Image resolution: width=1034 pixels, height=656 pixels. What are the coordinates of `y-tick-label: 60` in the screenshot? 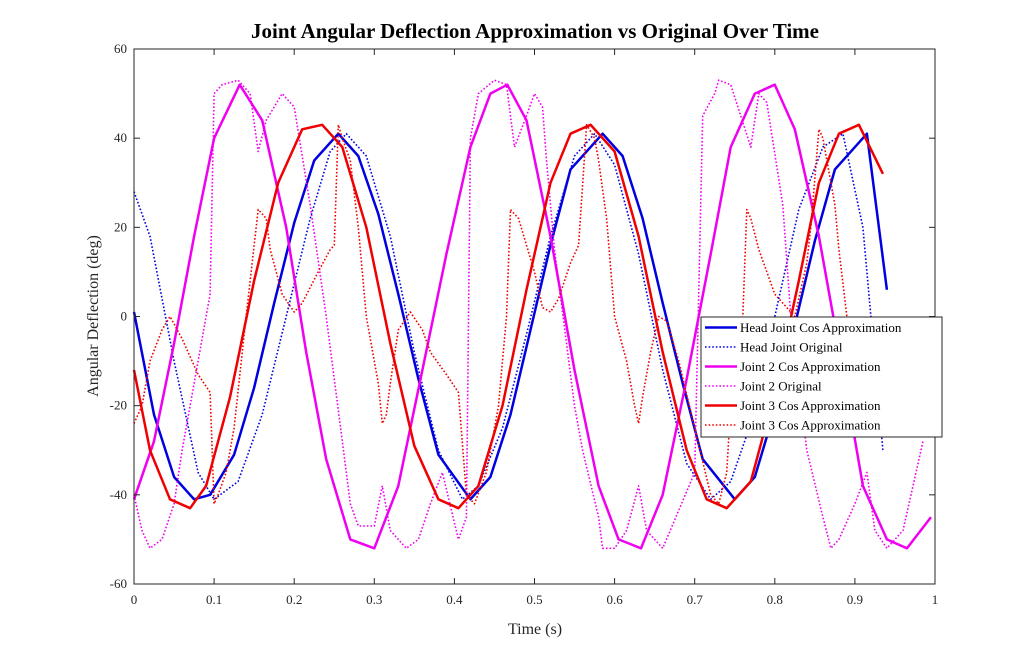 It's located at (120, 48).